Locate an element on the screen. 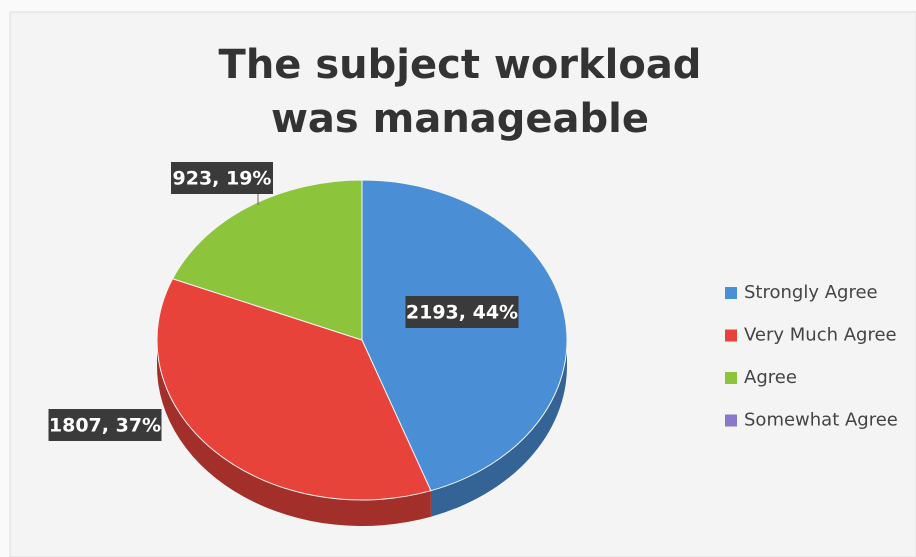  legend-label: Somewhat Agree is located at coordinates (821, 420).